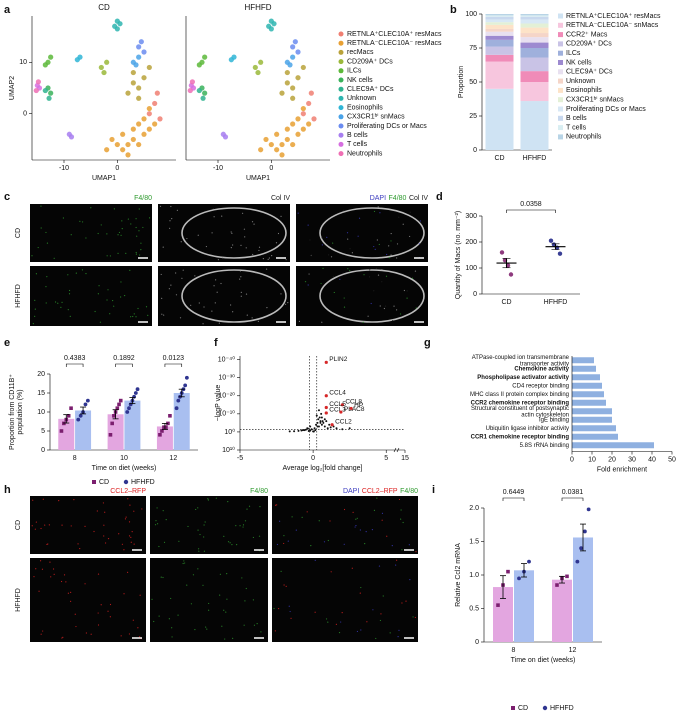  I want to click on gene-label: CCL3, so click(337, 410).